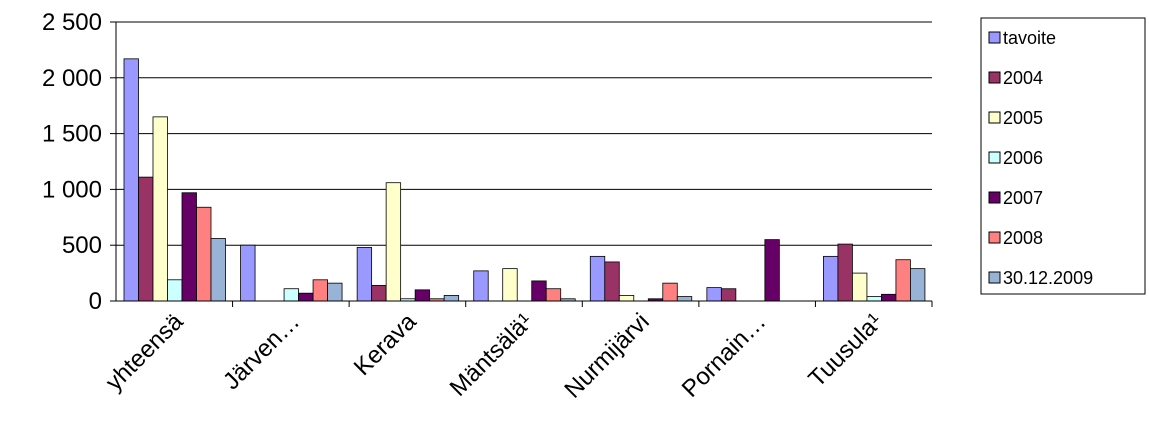 The height and width of the screenshot is (441, 1149). I want to click on legend-label: 2006, so click(1023, 158).